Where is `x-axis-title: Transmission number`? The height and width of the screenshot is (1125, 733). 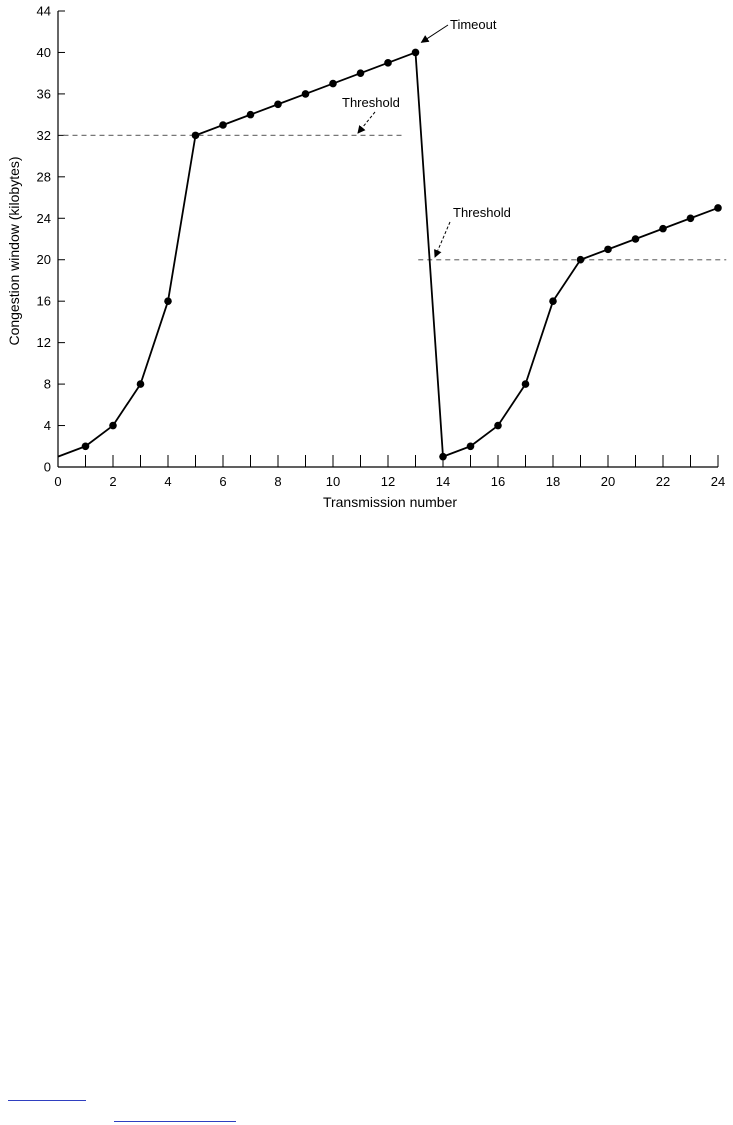 x-axis-title: Transmission number is located at coordinates (390, 502).